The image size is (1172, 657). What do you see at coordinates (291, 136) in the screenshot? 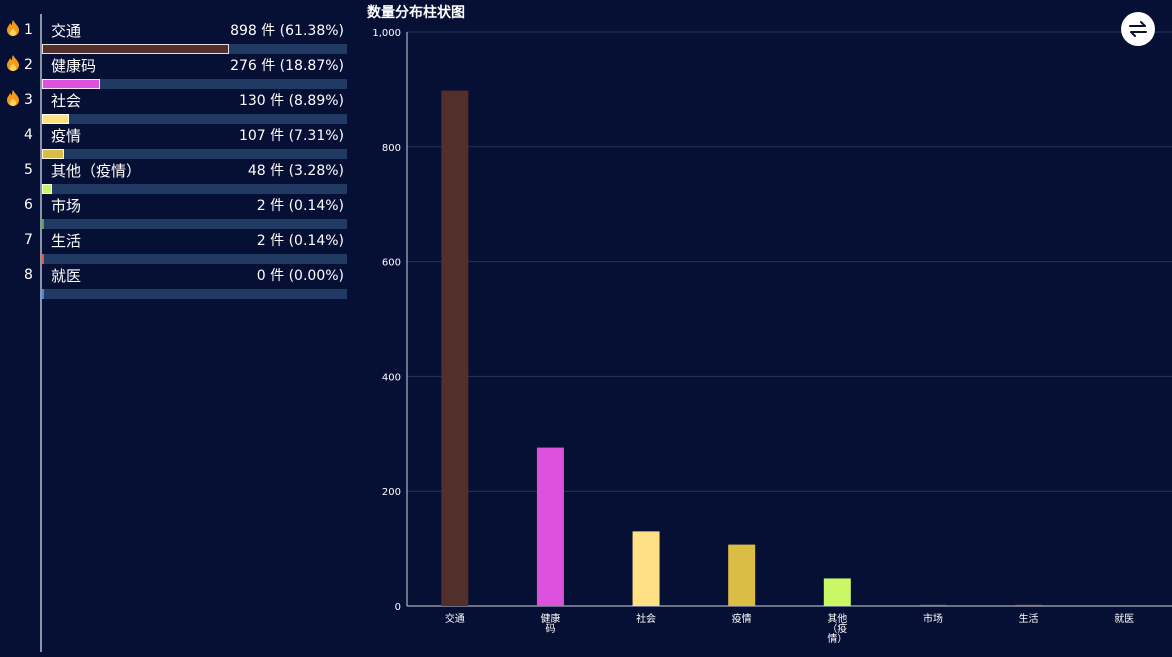
I see `rank-count-value: 107 件 (7.31%)` at bounding box center [291, 136].